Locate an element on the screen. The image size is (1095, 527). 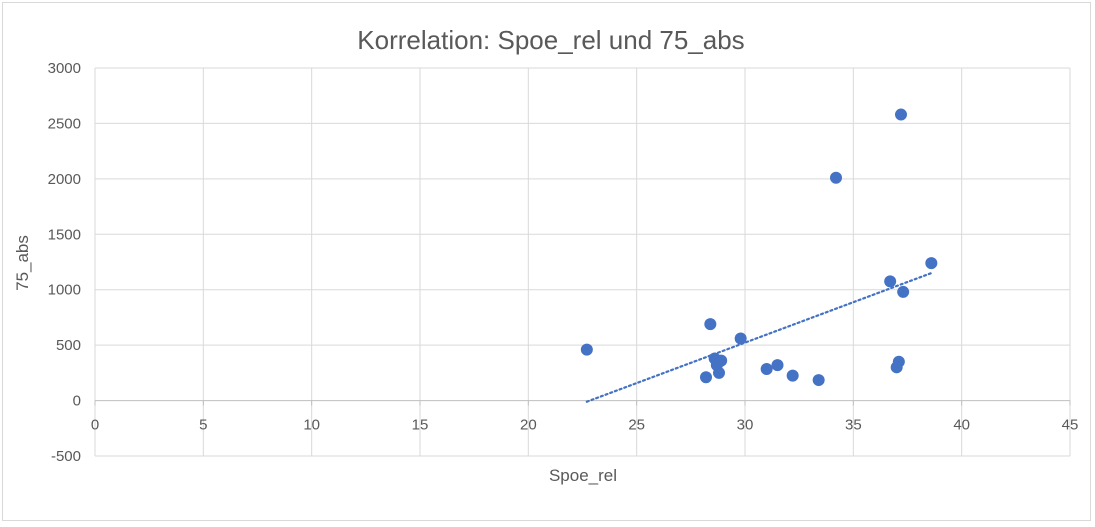
trendline is located at coordinates (759, 337).